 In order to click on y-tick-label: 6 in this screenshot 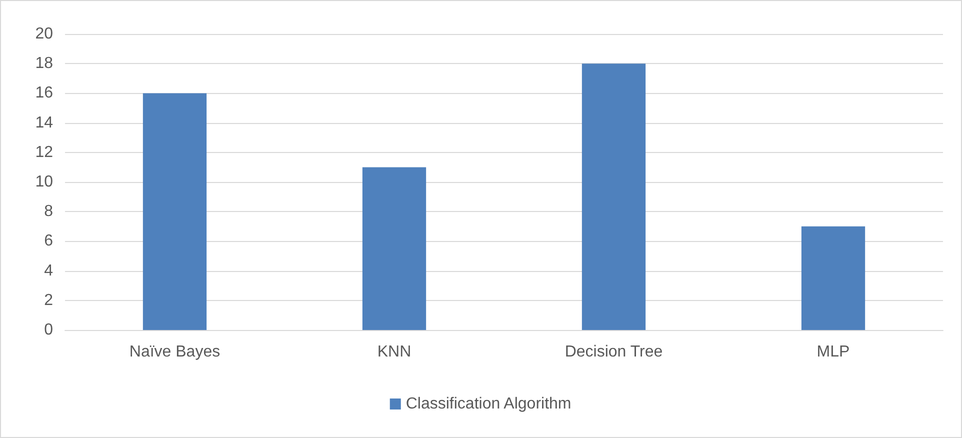, I will do `click(49, 241)`.